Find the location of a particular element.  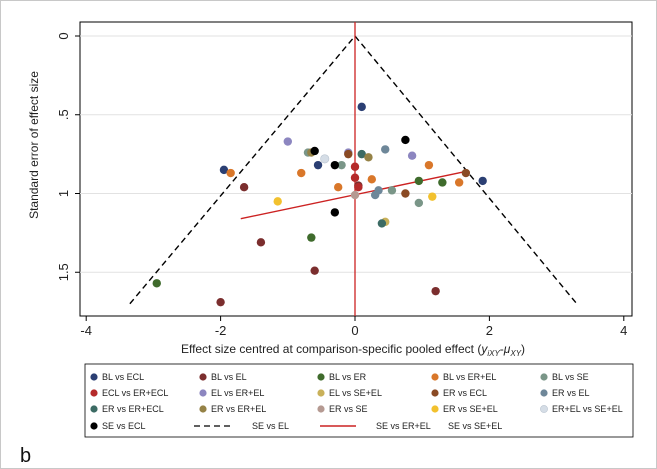

x-tick-label: 2 is located at coordinates (489, 330).